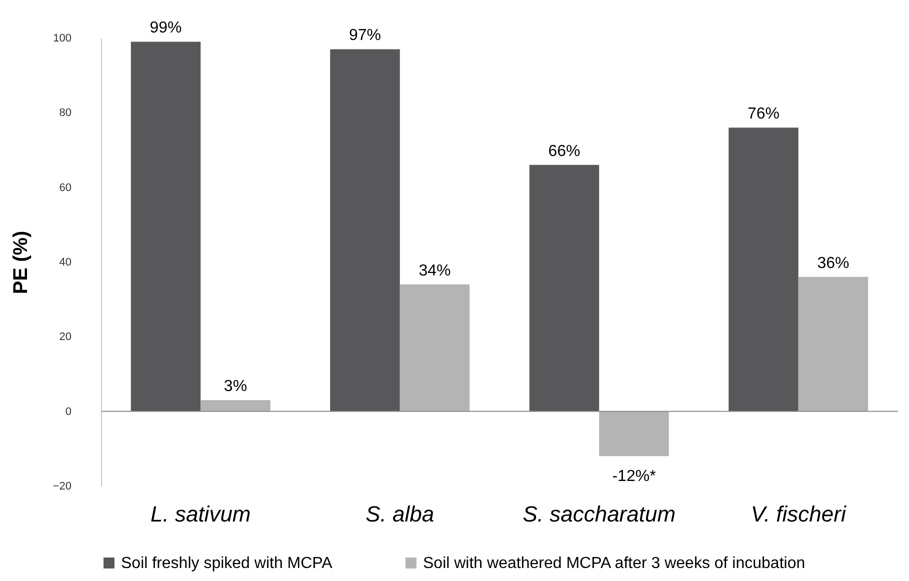 This screenshot has height=581, width=909. What do you see at coordinates (227, 563) in the screenshot?
I see `legend-label: Soil freshly spiked with MCPA` at bounding box center [227, 563].